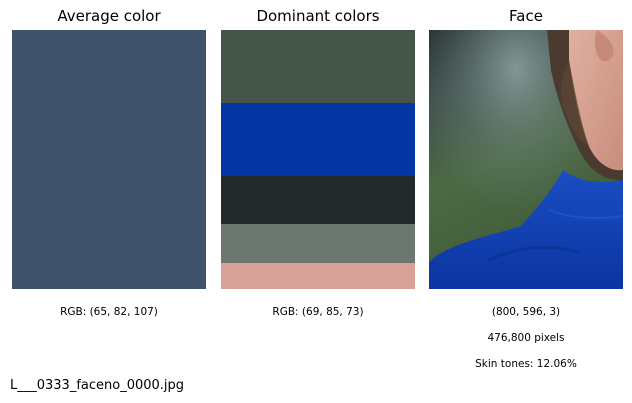 This screenshot has width=632, height=403. What do you see at coordinates (526, 338) in the screenshot?
I see `pixel-count-caption: 476,800 pixels` at bounding box center [526, 338].